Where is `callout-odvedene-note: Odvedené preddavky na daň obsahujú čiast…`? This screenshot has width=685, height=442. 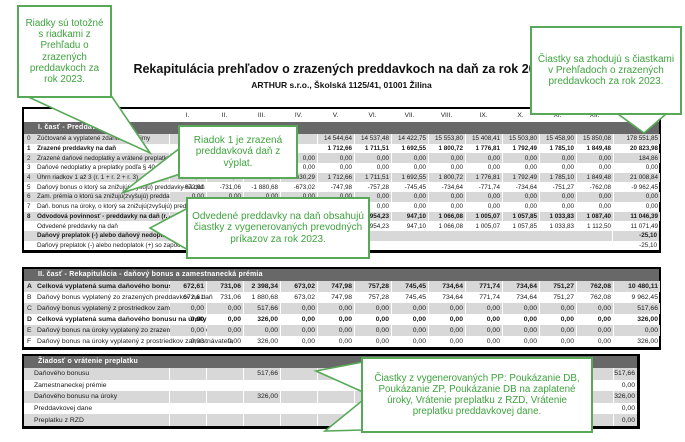 callout-odvedene-note: Odvedené preddavky na daň obsahujú čiast… is located at coordinates (278, 228).